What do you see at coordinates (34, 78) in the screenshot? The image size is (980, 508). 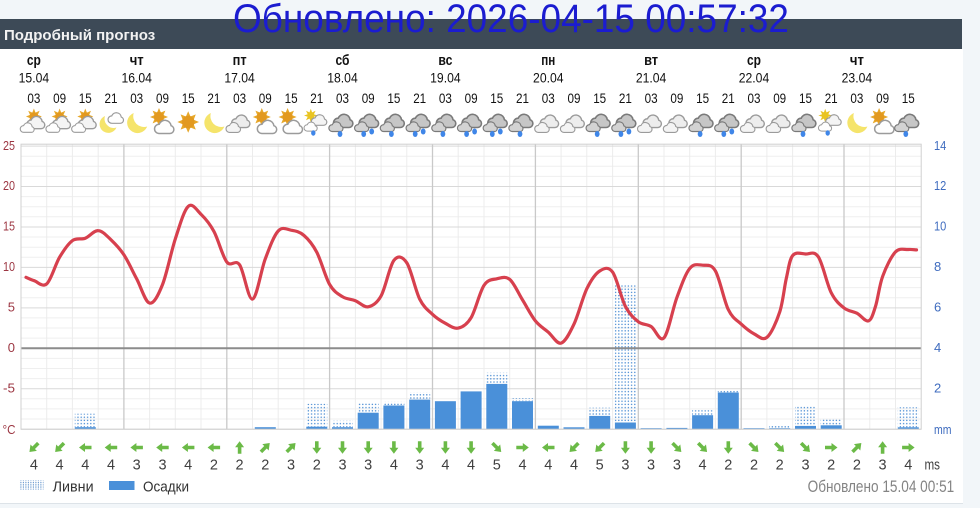 I see `svg-text: 15.04` at bounding box center [34, 78].